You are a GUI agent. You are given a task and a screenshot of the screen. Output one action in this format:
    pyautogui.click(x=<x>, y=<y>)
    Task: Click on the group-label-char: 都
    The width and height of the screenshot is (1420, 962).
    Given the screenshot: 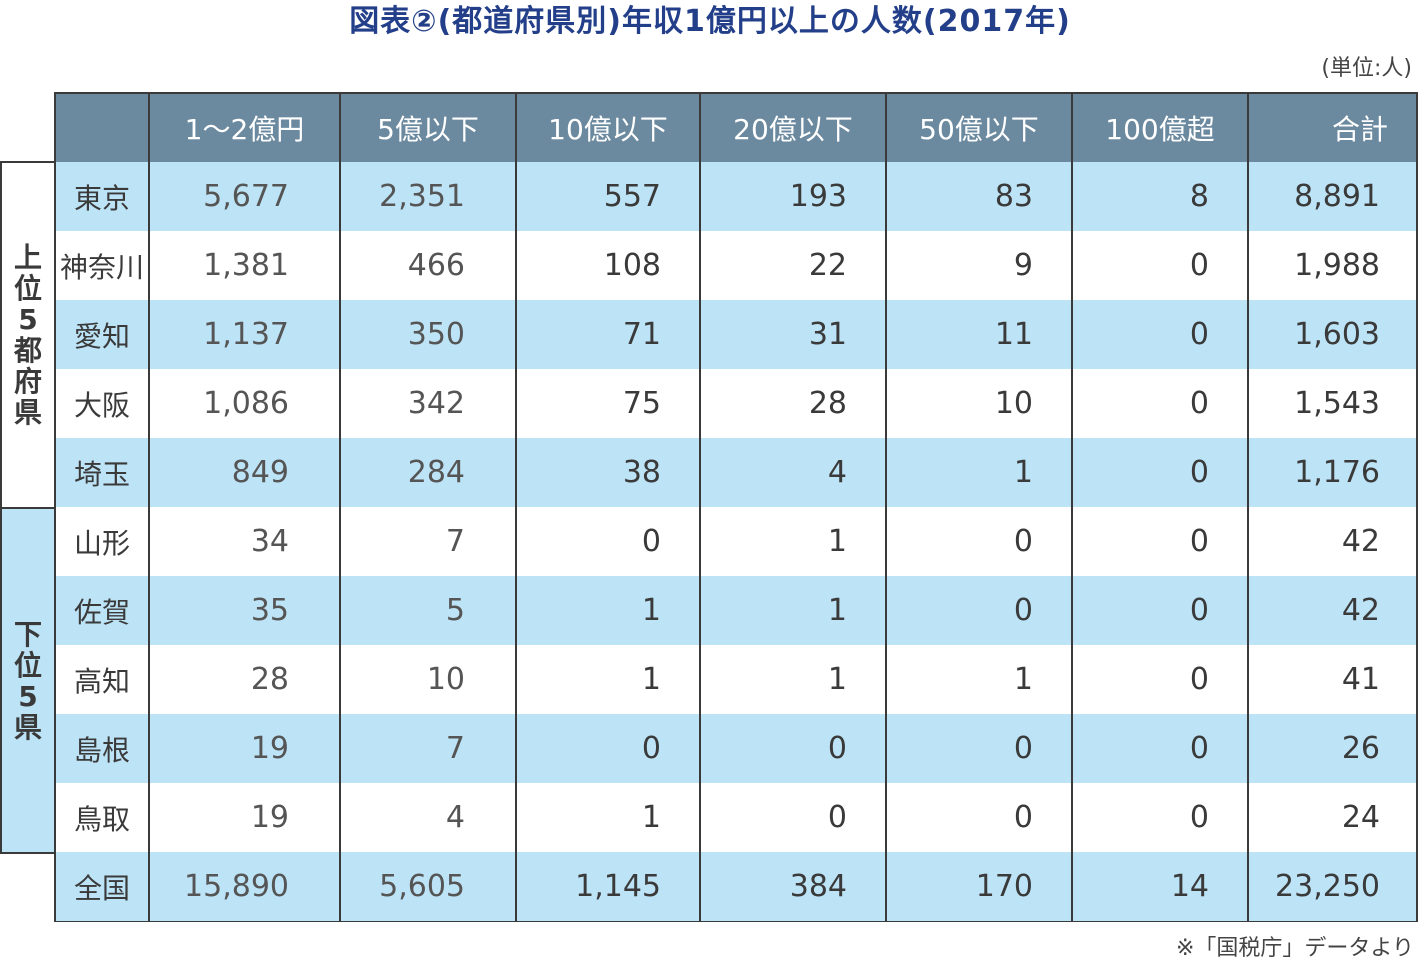 What is the action you would take?
    pyautogui.click(x=27, y=350)
    